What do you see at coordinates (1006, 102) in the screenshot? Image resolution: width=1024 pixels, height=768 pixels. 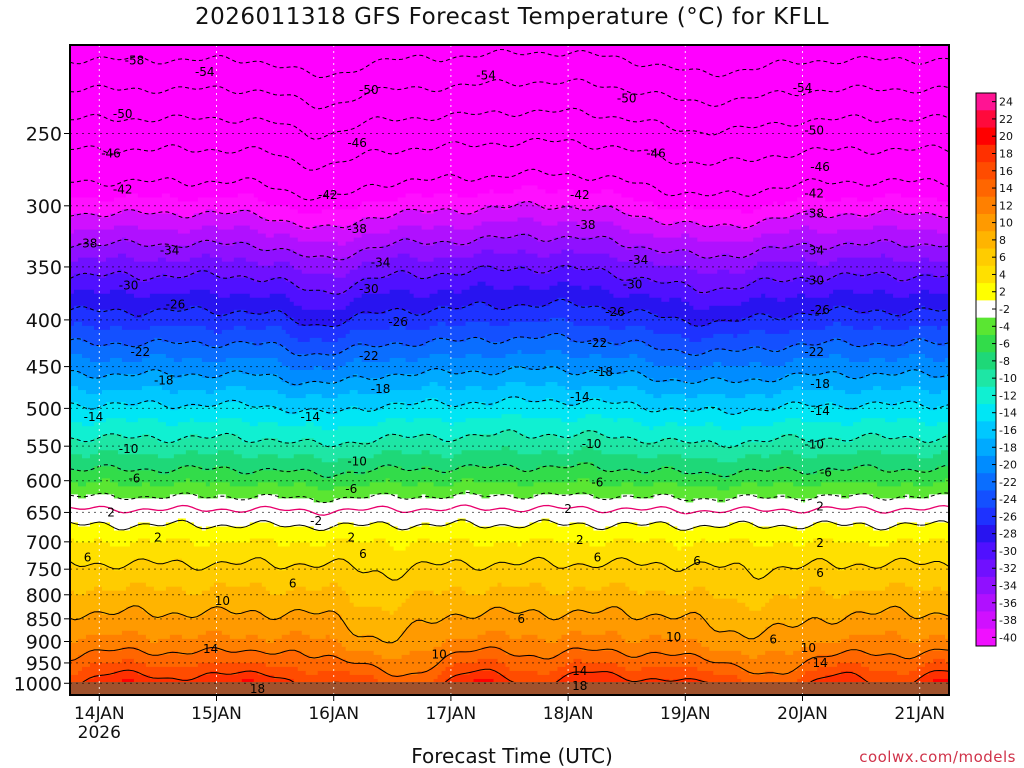 I see `colorbar-label: 24` at bounding box center [1006, 102].